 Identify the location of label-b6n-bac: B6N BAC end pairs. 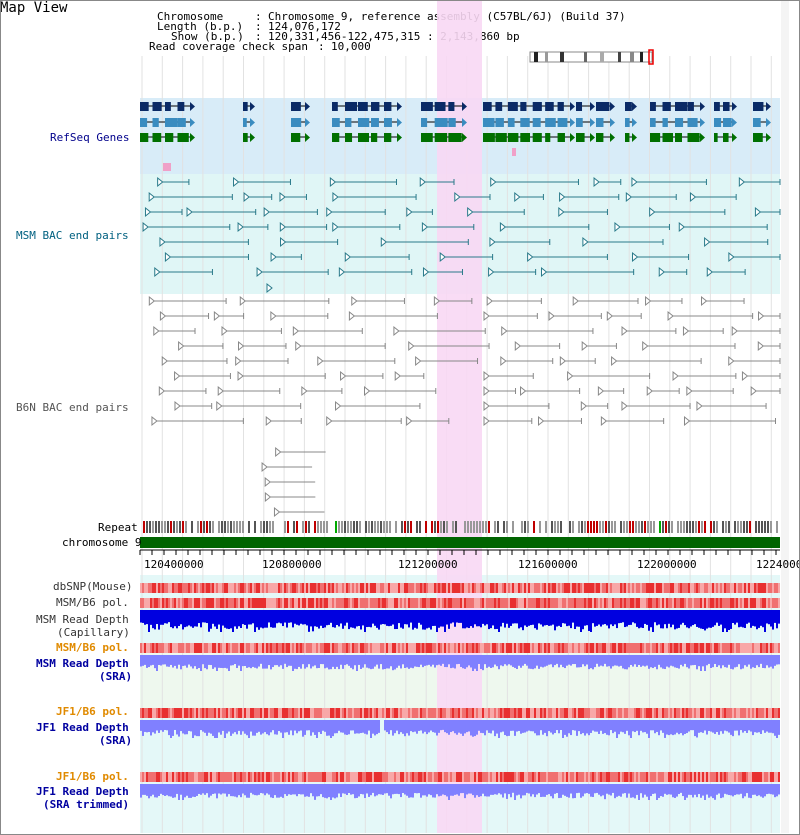
(72, 407).